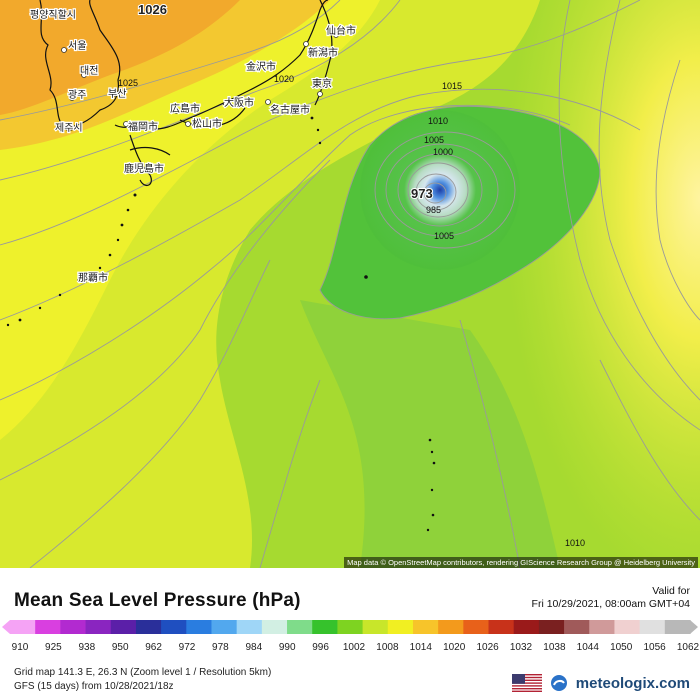  I want to click on scale-tick-label: 984, so click(253, 647).